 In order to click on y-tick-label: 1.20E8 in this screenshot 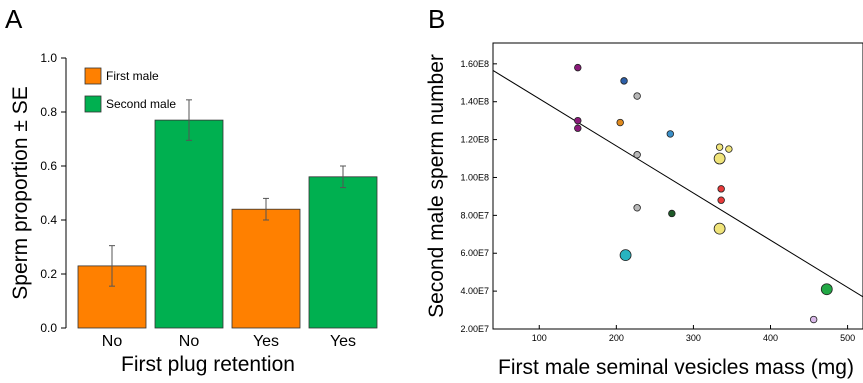, I will do `click(474, 140)`.